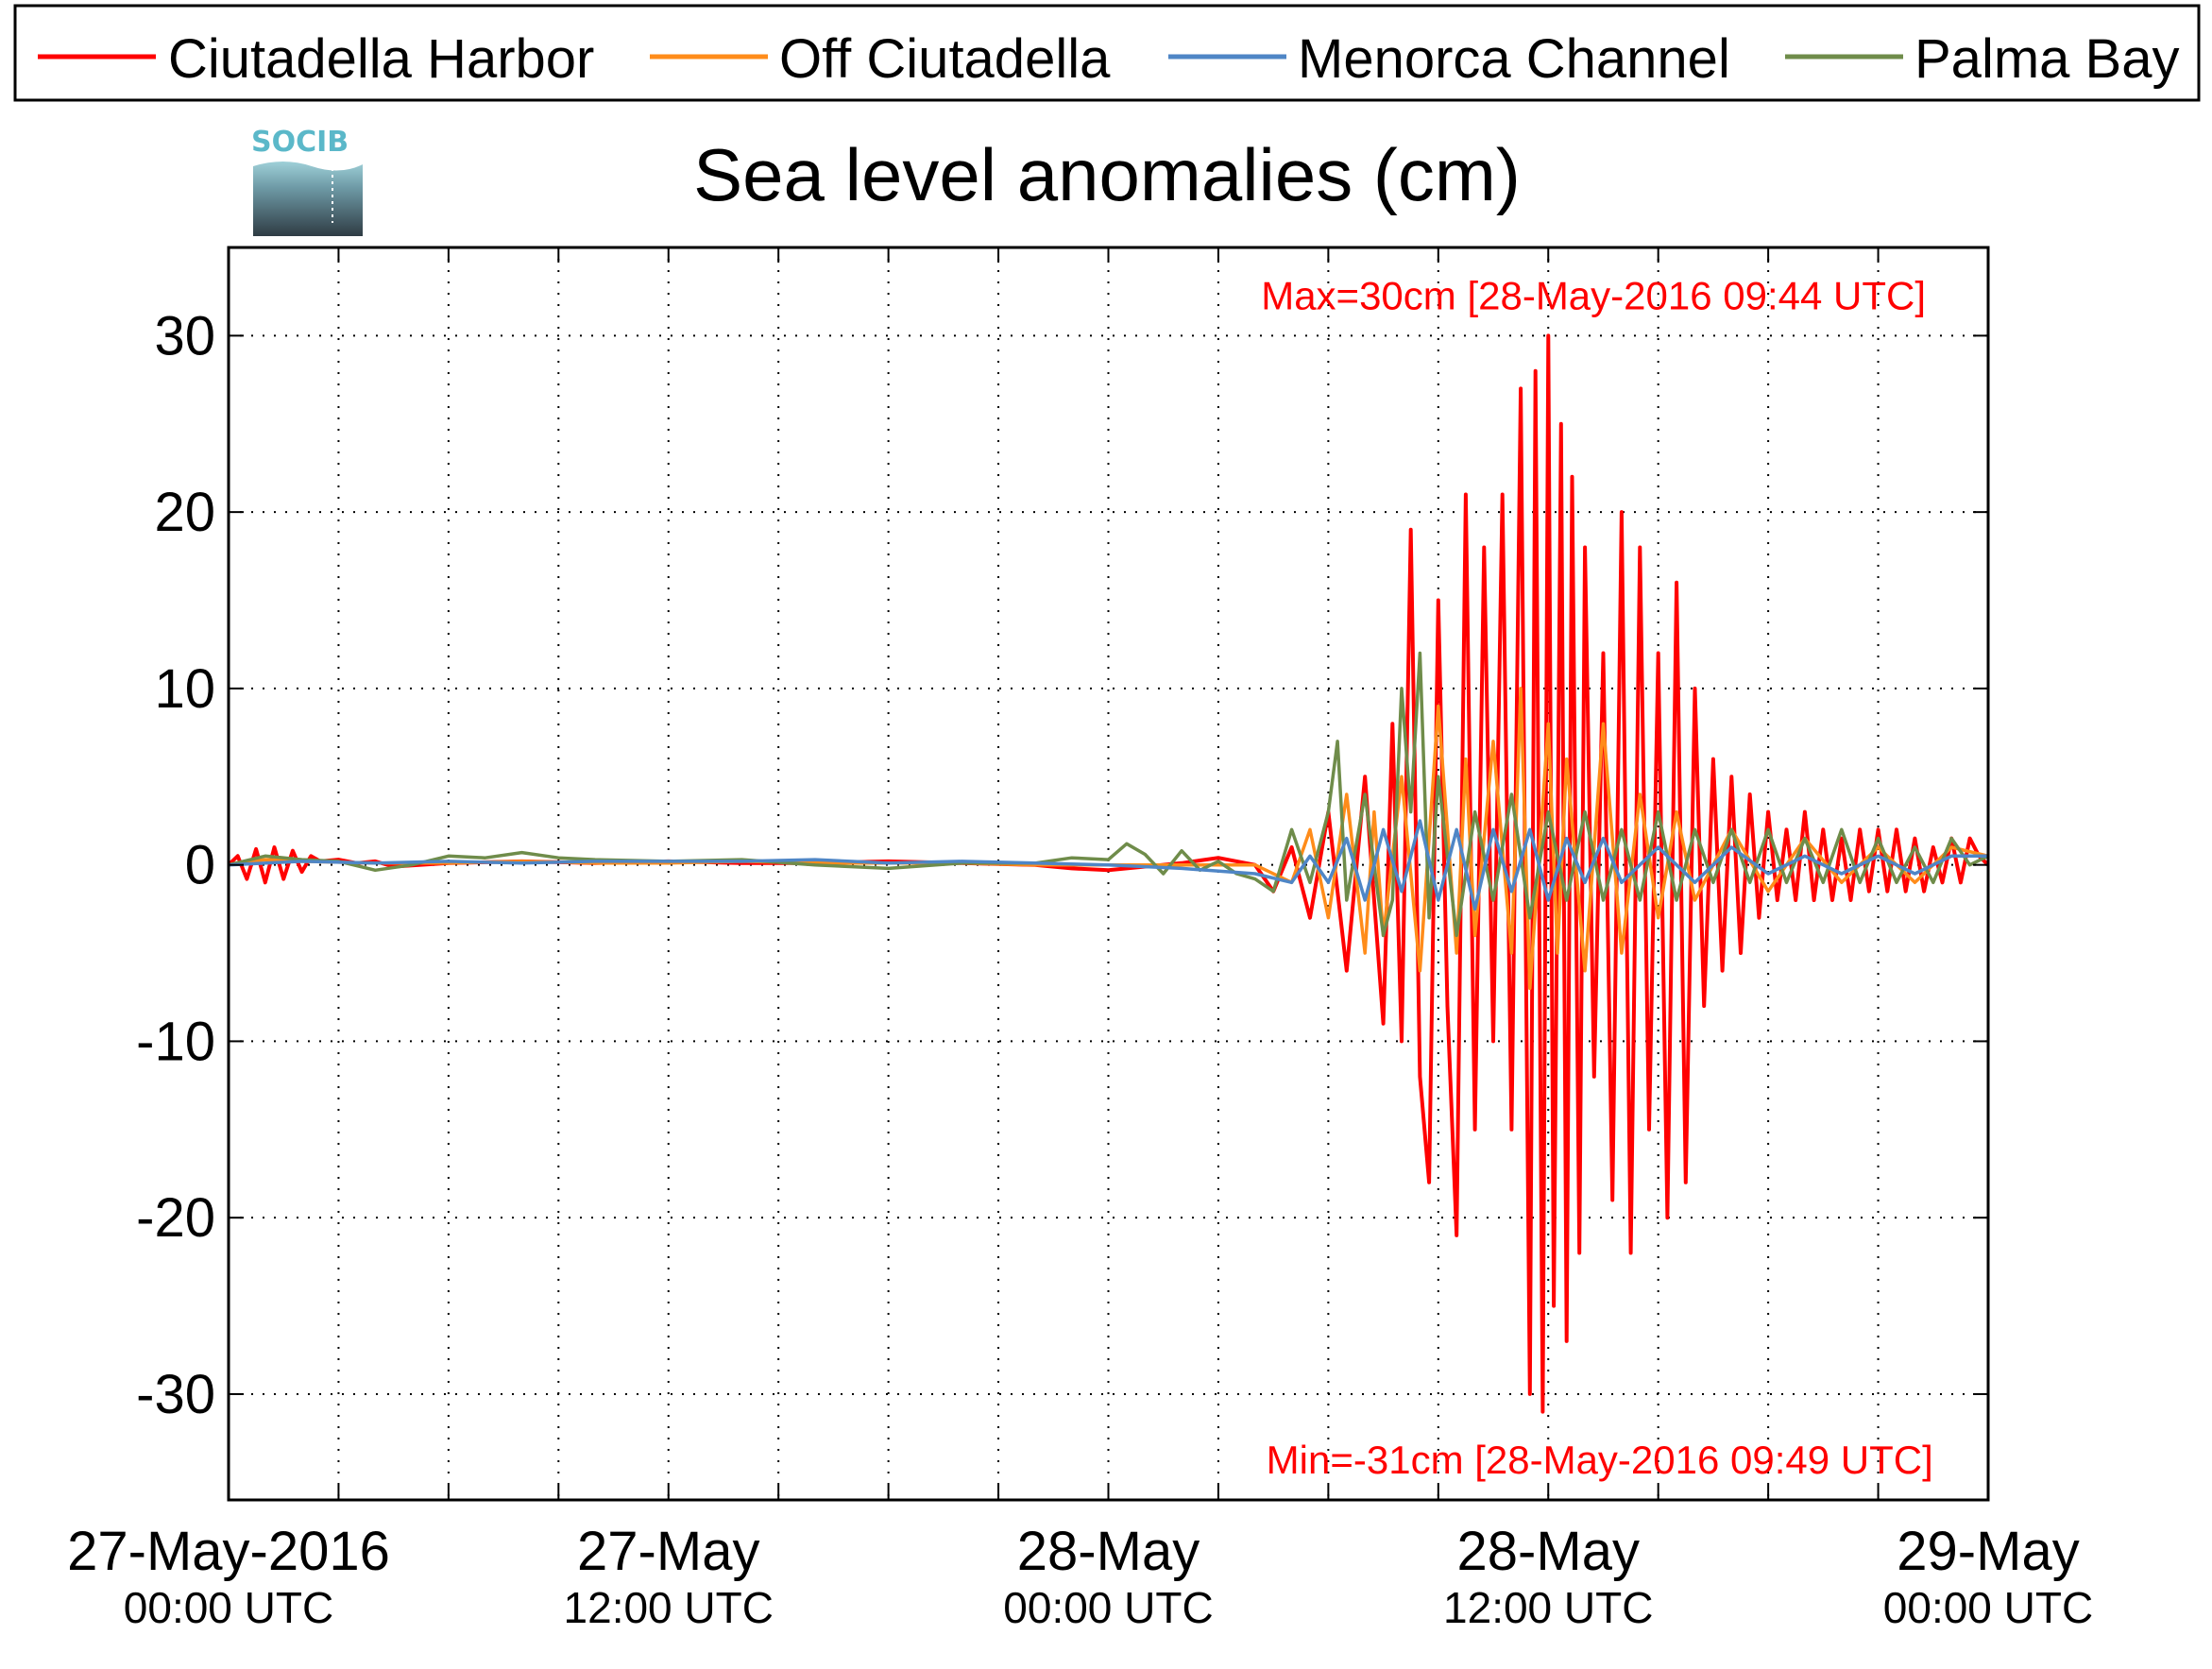  What do you see at coordinates (175, 1218) in the screenshot?
I see `y-tick-label: -20` at bounding box center [175, 1218].